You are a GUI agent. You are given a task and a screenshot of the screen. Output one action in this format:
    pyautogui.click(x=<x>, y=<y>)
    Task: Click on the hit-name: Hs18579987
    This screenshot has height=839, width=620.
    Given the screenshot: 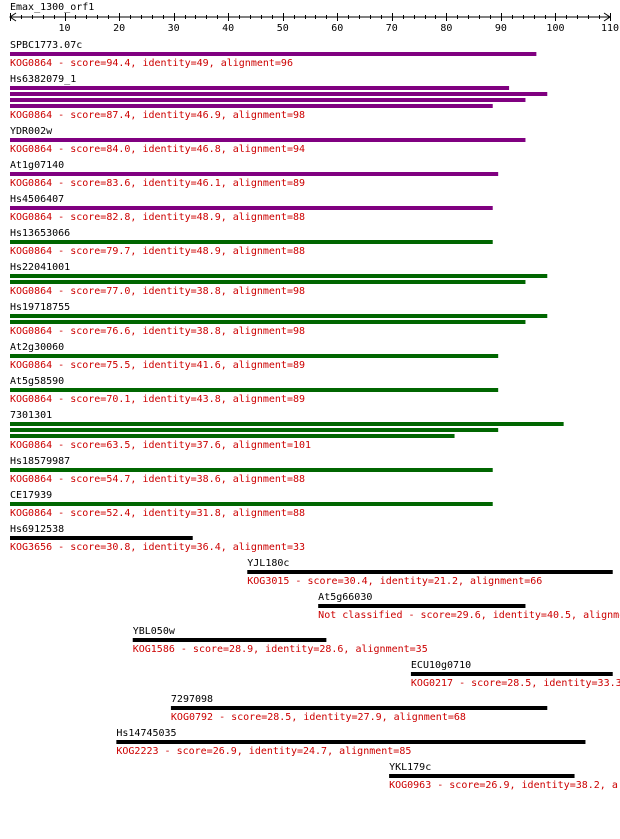 What is the action you would take?
    pyautogui.click(x=40, y=461)
    